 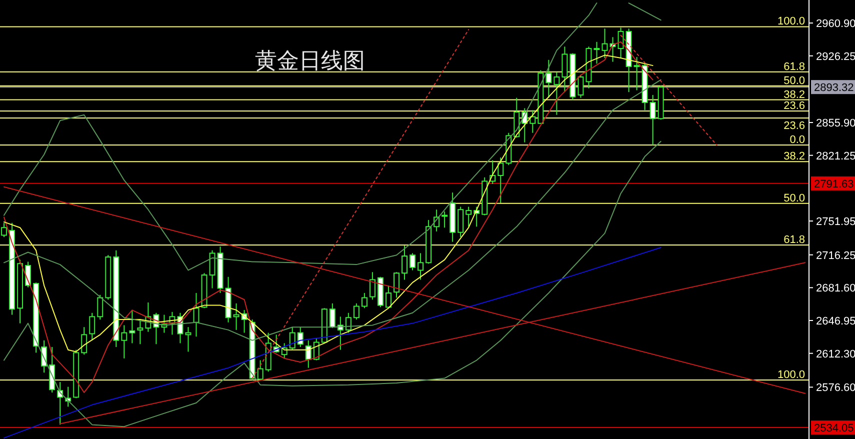 What do you see at coordinates (834, 184) in the screenshot?
I see `ref-line-label: 2791.63` at bounding box center [834, 184].